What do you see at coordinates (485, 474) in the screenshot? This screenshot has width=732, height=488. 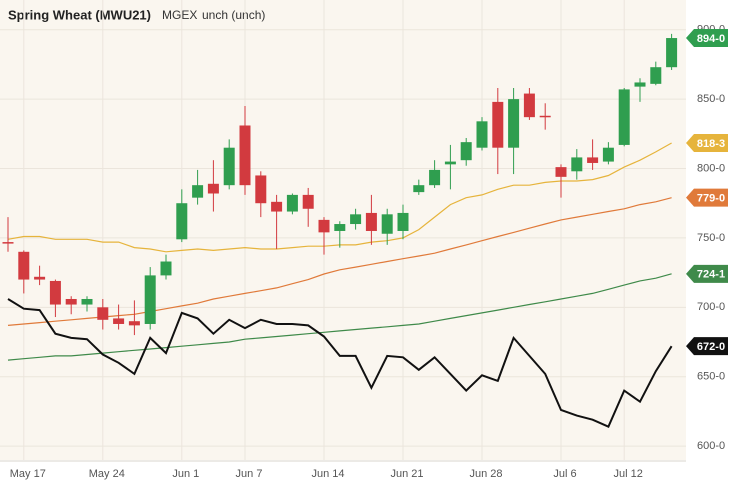 I see `x-tick-label: Jun 28` at bounding box center [485, 474].